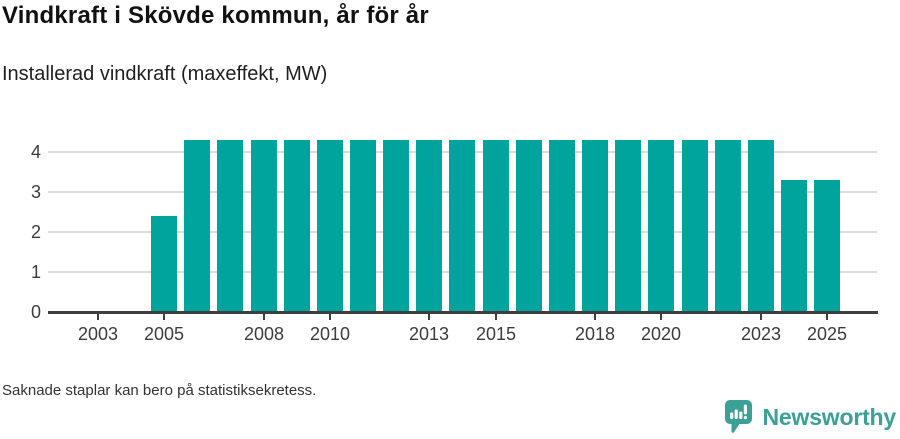  I want to click on y-axis-label-4: 4, so click(35, 152).